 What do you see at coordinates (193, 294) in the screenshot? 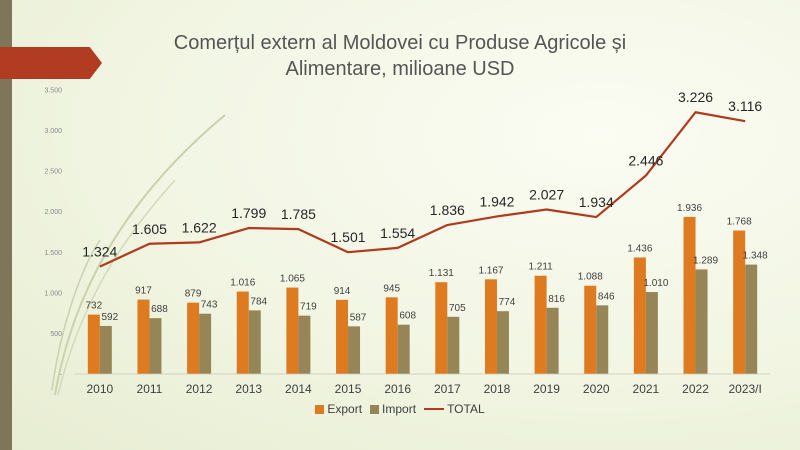
I see `data-label-export: 879` at bounding box center [193, 294].